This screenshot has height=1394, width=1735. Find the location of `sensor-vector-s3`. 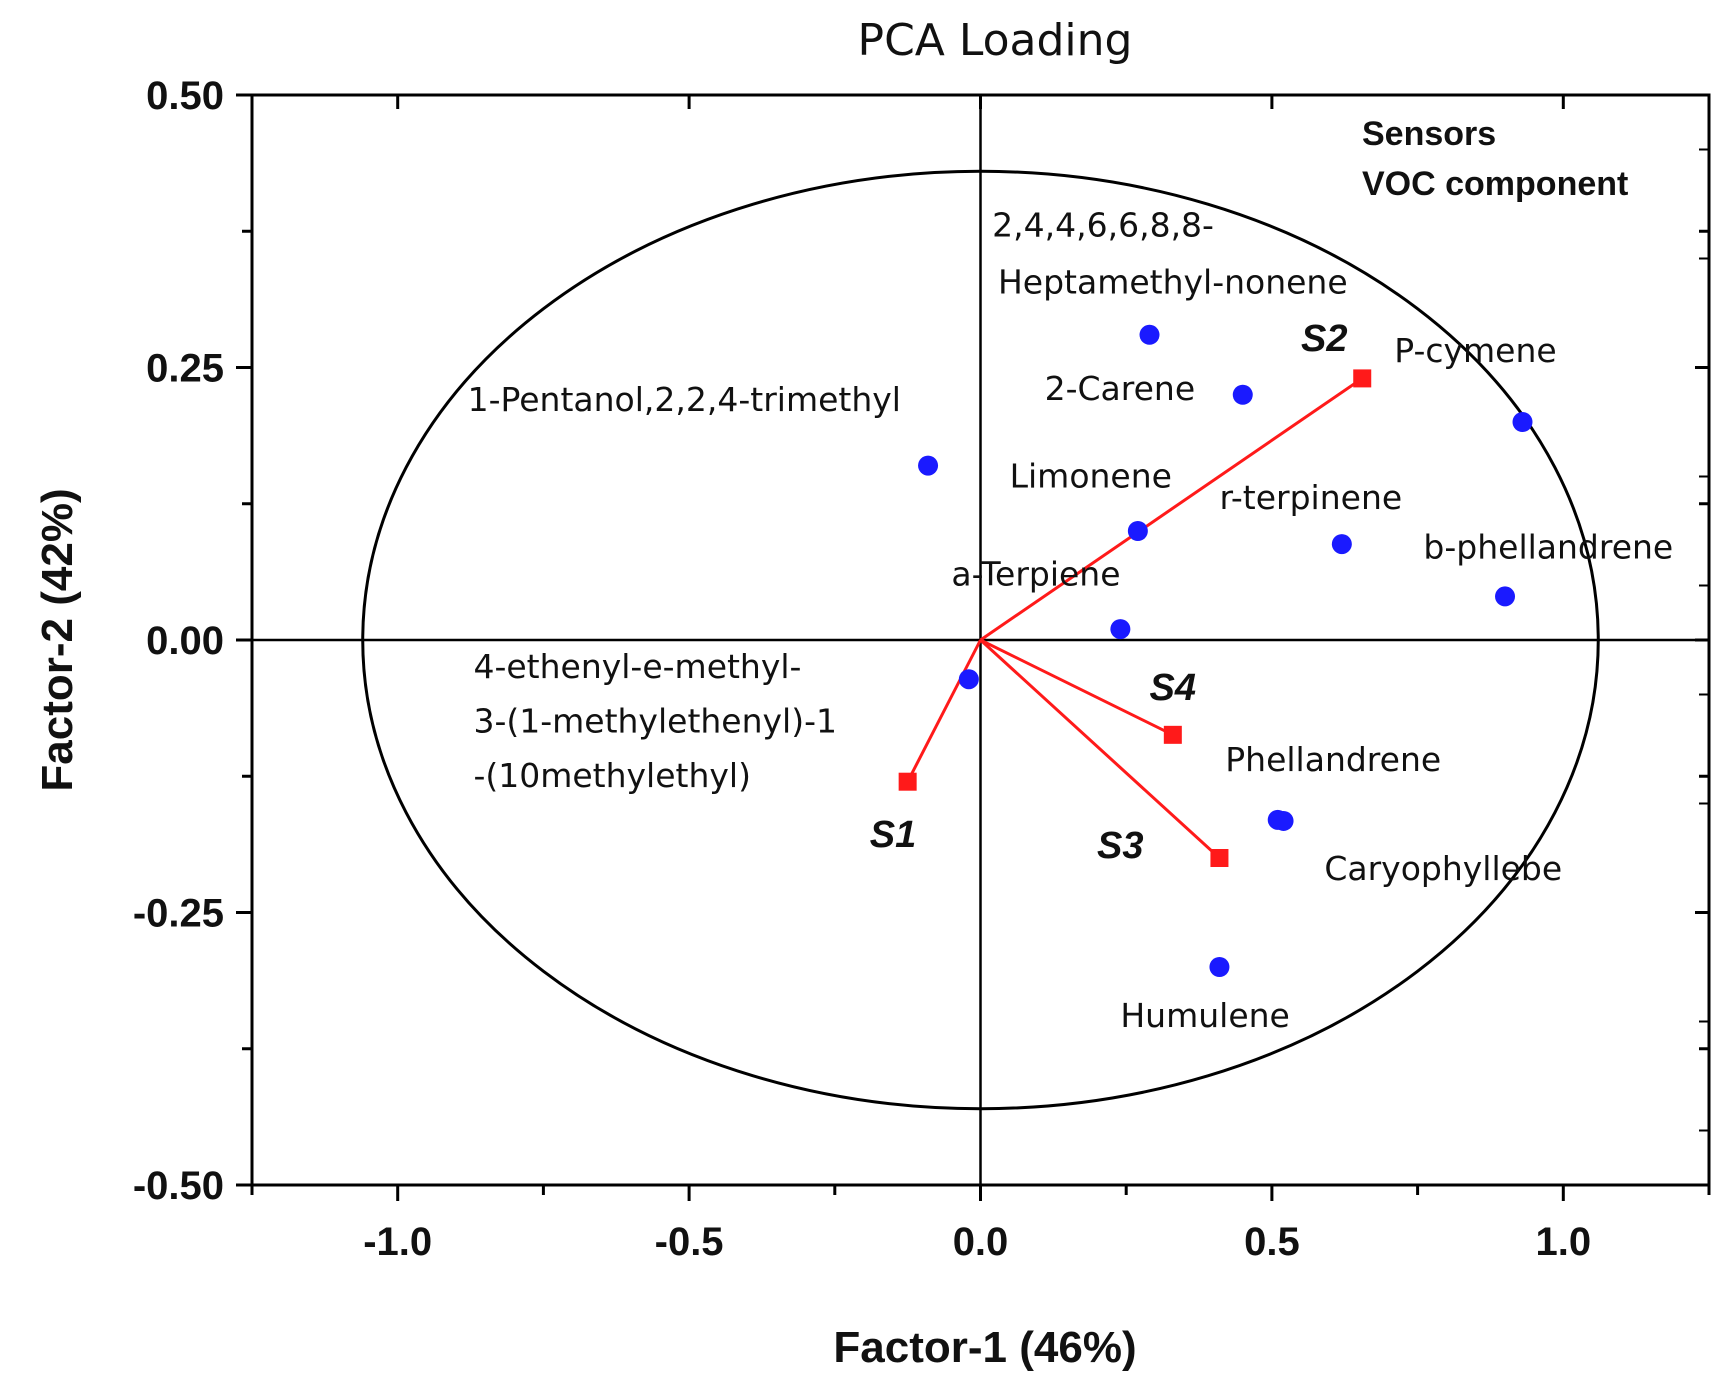

sensor-vector-s3 is located at coordinates (1100, 749).